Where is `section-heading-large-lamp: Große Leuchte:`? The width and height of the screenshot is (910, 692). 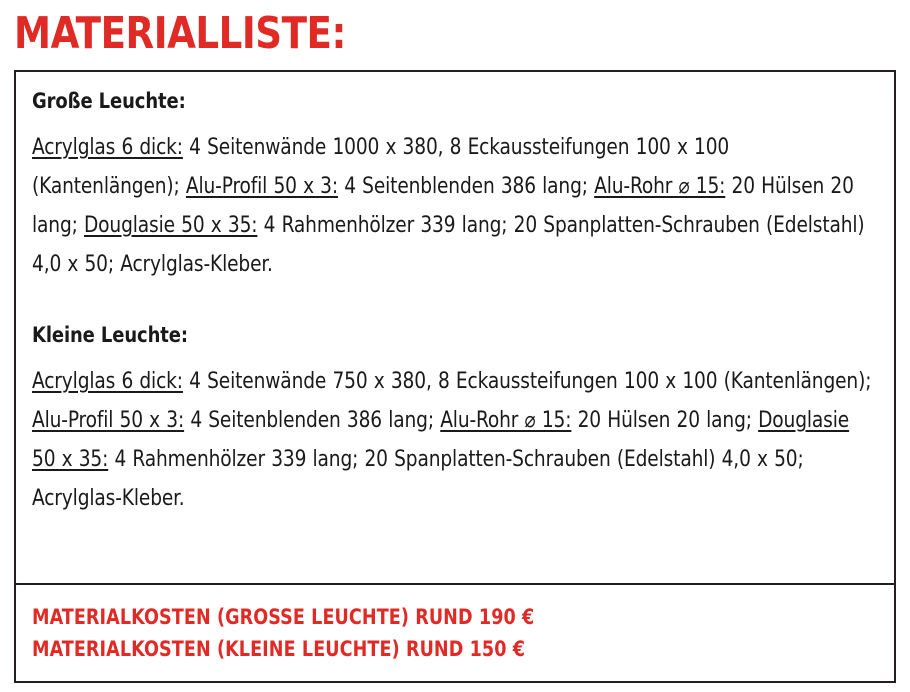 section-heading-large-lamp: Große Leuchte: is located at coordinates (109, 101).